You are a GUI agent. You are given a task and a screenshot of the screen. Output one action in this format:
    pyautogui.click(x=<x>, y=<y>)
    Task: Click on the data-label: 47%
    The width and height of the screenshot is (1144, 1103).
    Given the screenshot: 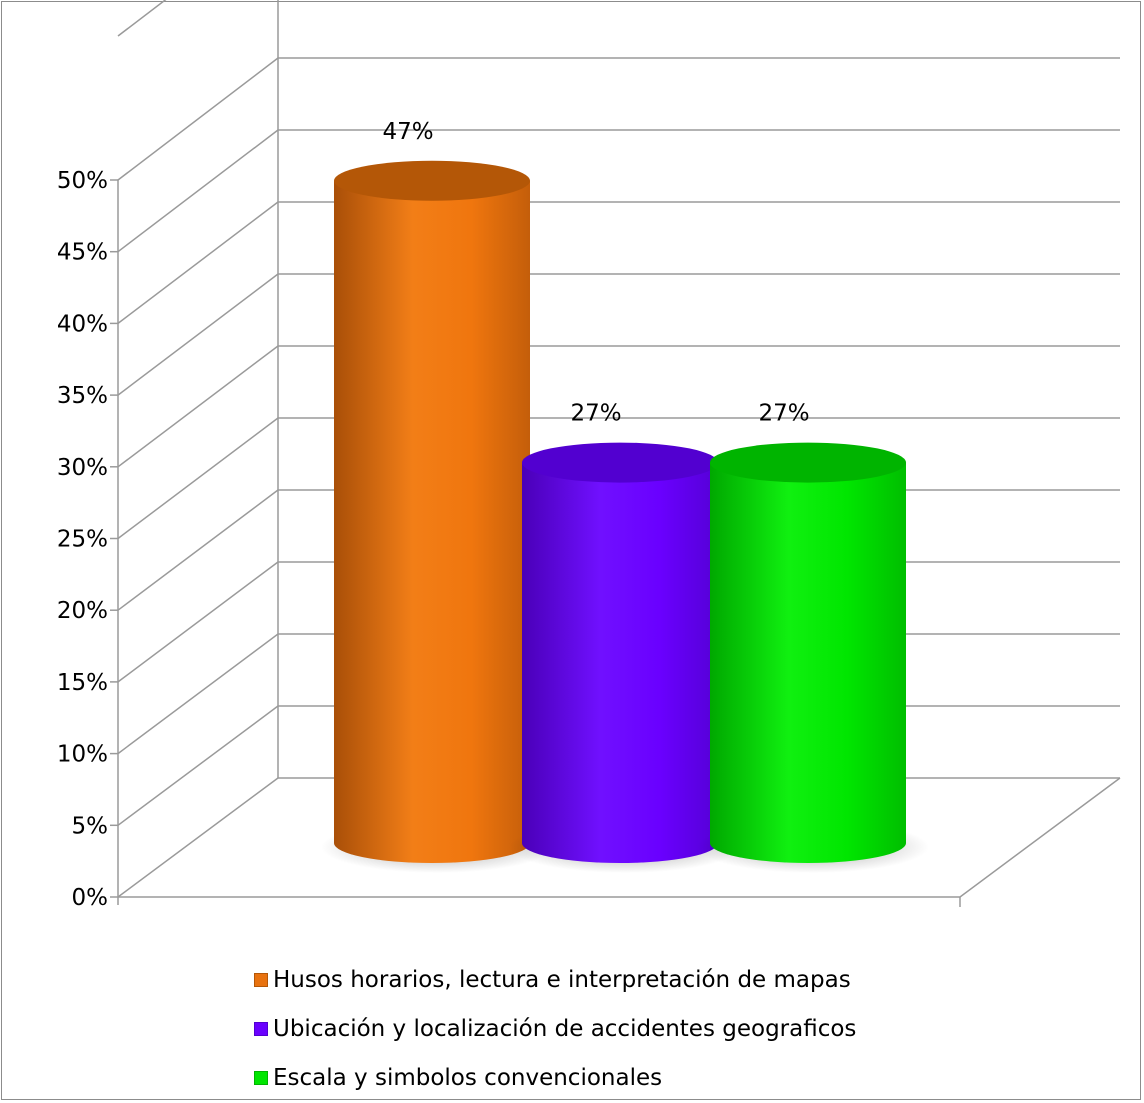 What is the action you would take?
    pyautogui.click(x=407, y=132)
    